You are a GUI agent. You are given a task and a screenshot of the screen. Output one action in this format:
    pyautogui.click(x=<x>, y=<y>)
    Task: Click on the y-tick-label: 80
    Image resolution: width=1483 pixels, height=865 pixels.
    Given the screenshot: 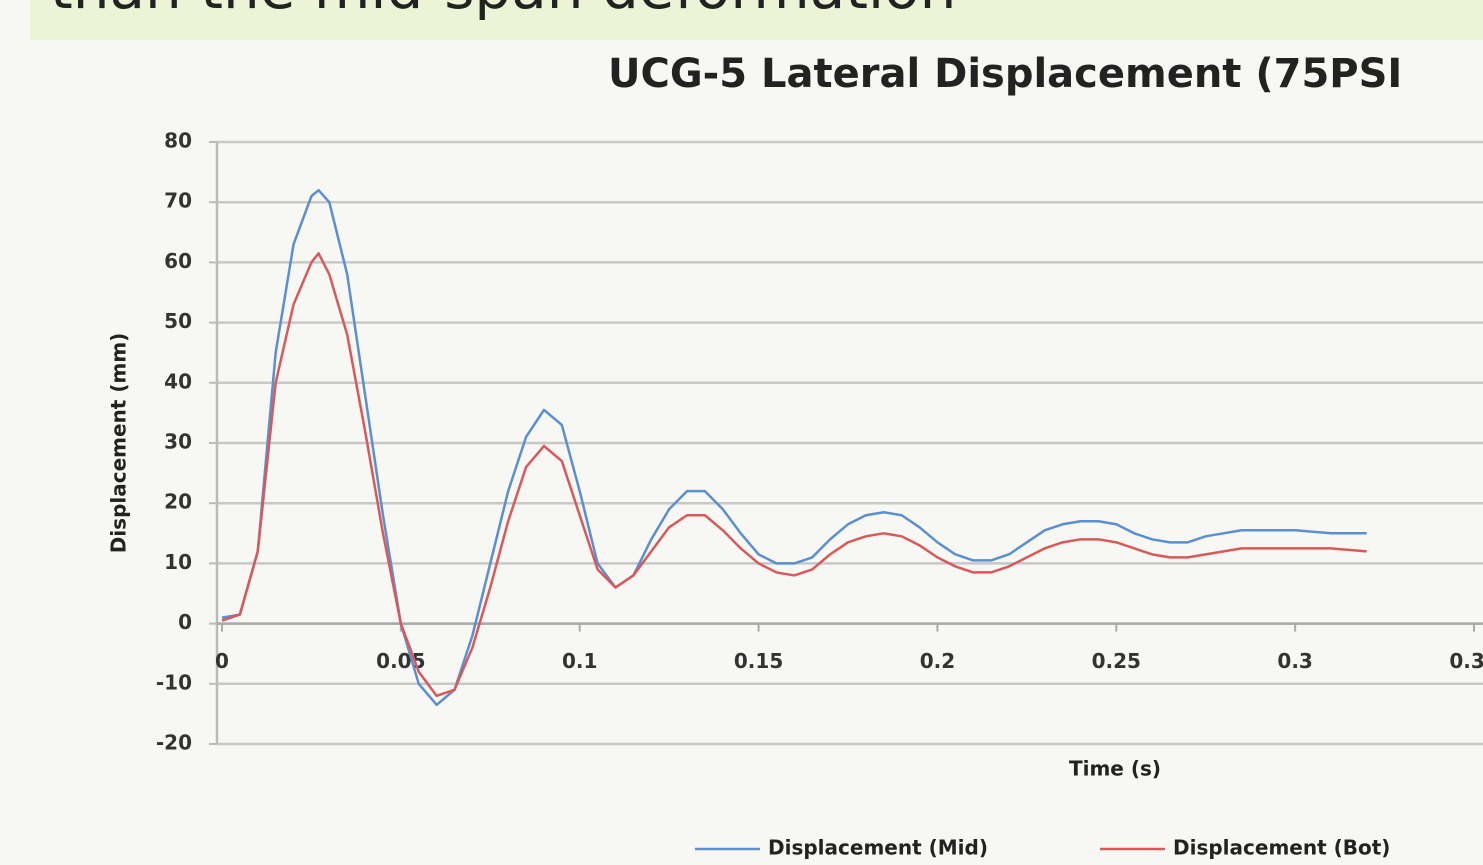 What is the action you would take?
    pyautogui.click(x=178, y=141)
    